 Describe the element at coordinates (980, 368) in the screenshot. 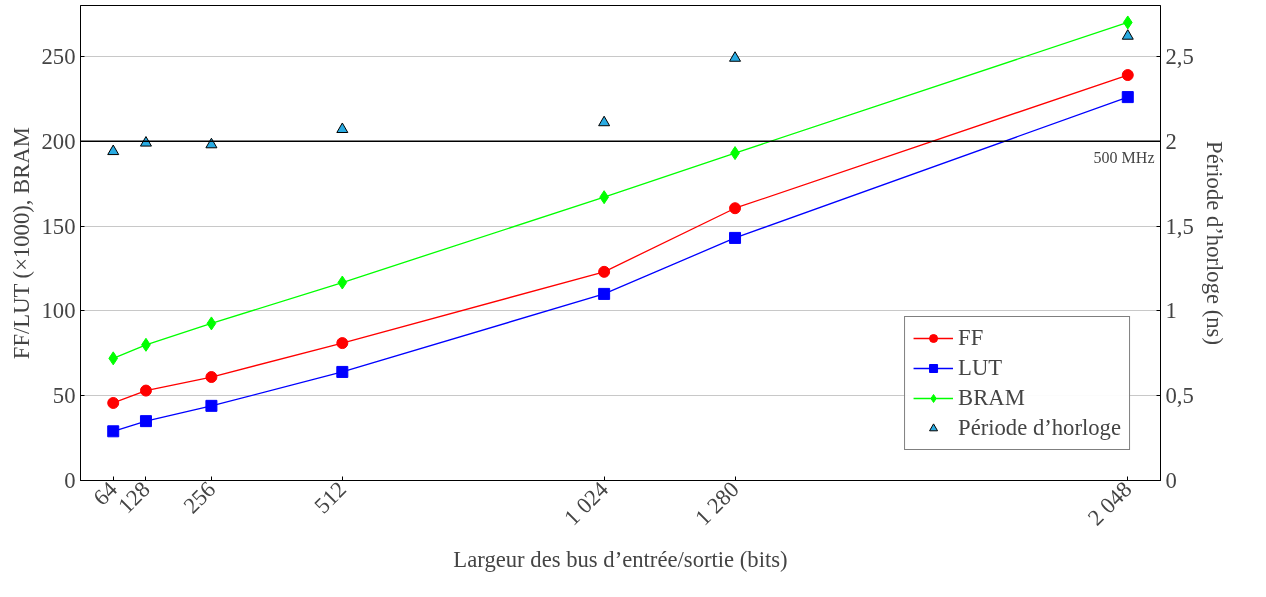

I see `legend-label: LUT` at that location.